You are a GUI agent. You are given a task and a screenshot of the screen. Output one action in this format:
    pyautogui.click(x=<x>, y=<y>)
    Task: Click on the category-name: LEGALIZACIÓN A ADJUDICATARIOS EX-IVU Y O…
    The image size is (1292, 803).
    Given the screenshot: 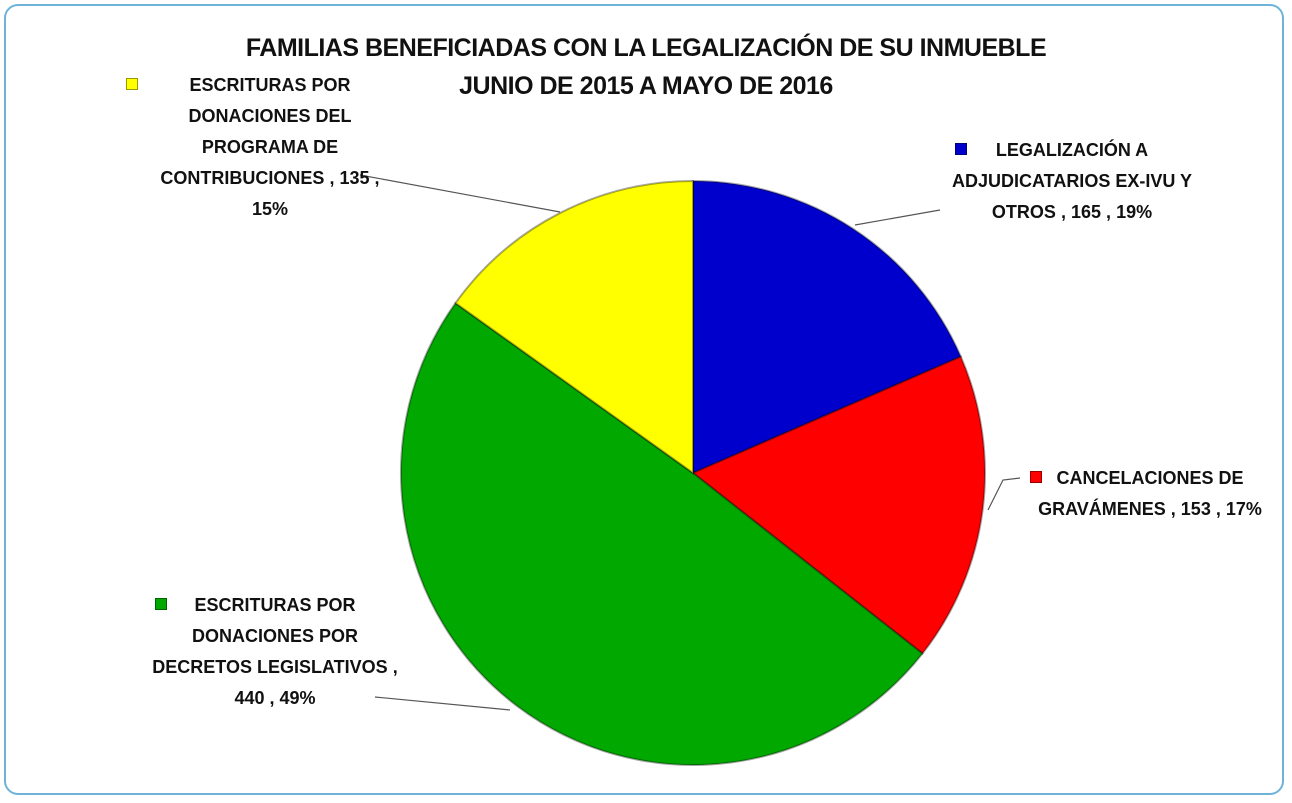 What is the action you would take?
    pyautogui.click(x=1072, y=181)
    